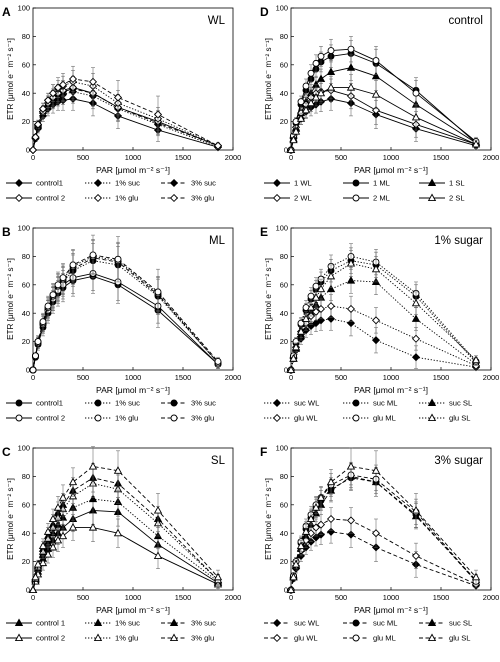 The width and height of the screenshot is (500, 662). What do you see at coordinates (24, 228) in the screenshot?
I see `y-tick-label: 100` at bounding box center [24, 228].